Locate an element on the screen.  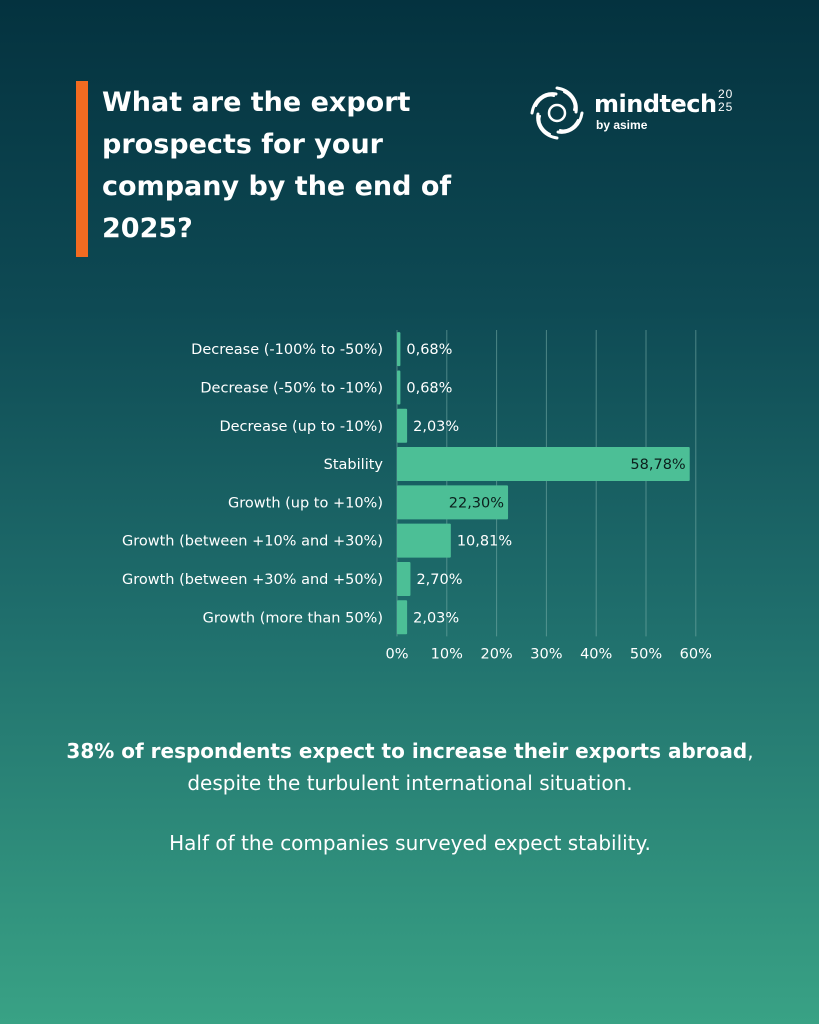
data-label: 58,78% is located at coordinates (657, 465).